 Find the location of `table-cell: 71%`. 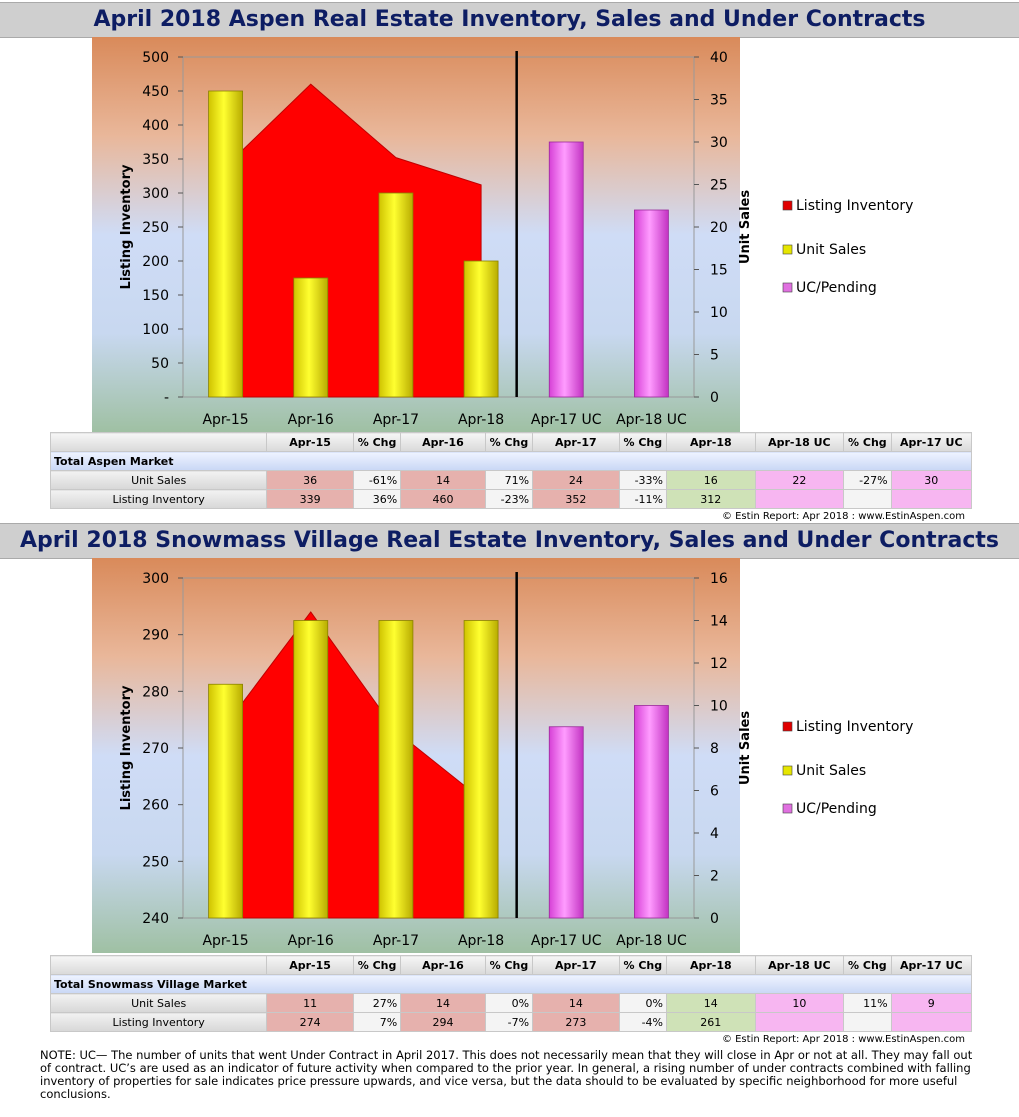

table-cell: 71% is located at coordinates (509, 480).